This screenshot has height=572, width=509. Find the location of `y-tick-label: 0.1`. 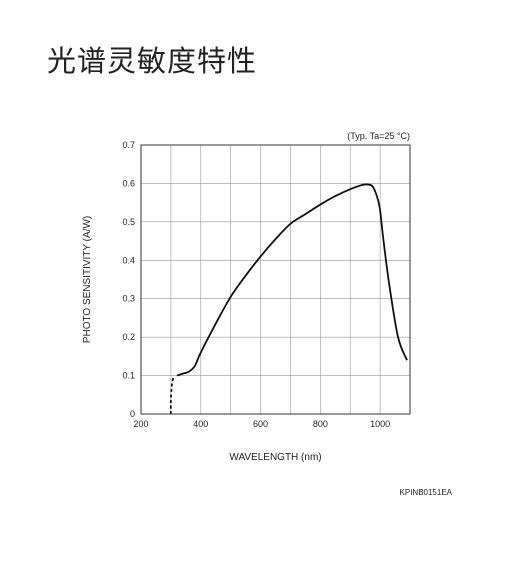

y-tick-label: 0.1 is located at coordinates (128, 376).